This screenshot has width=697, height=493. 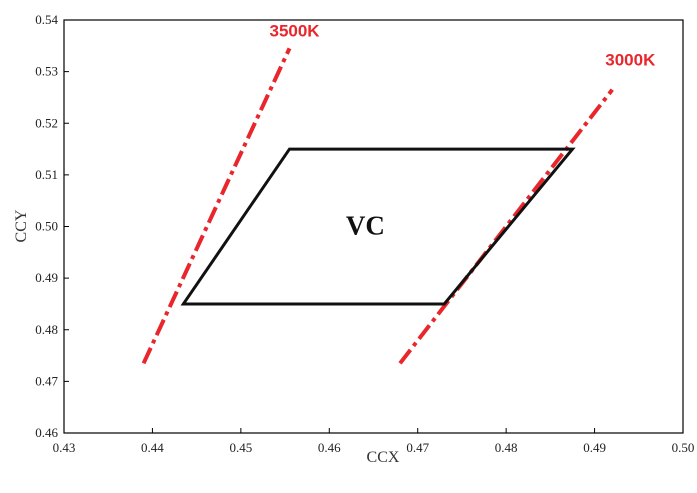 I want to click on y-tick-label: 0.53, so click(x=46, y=71).